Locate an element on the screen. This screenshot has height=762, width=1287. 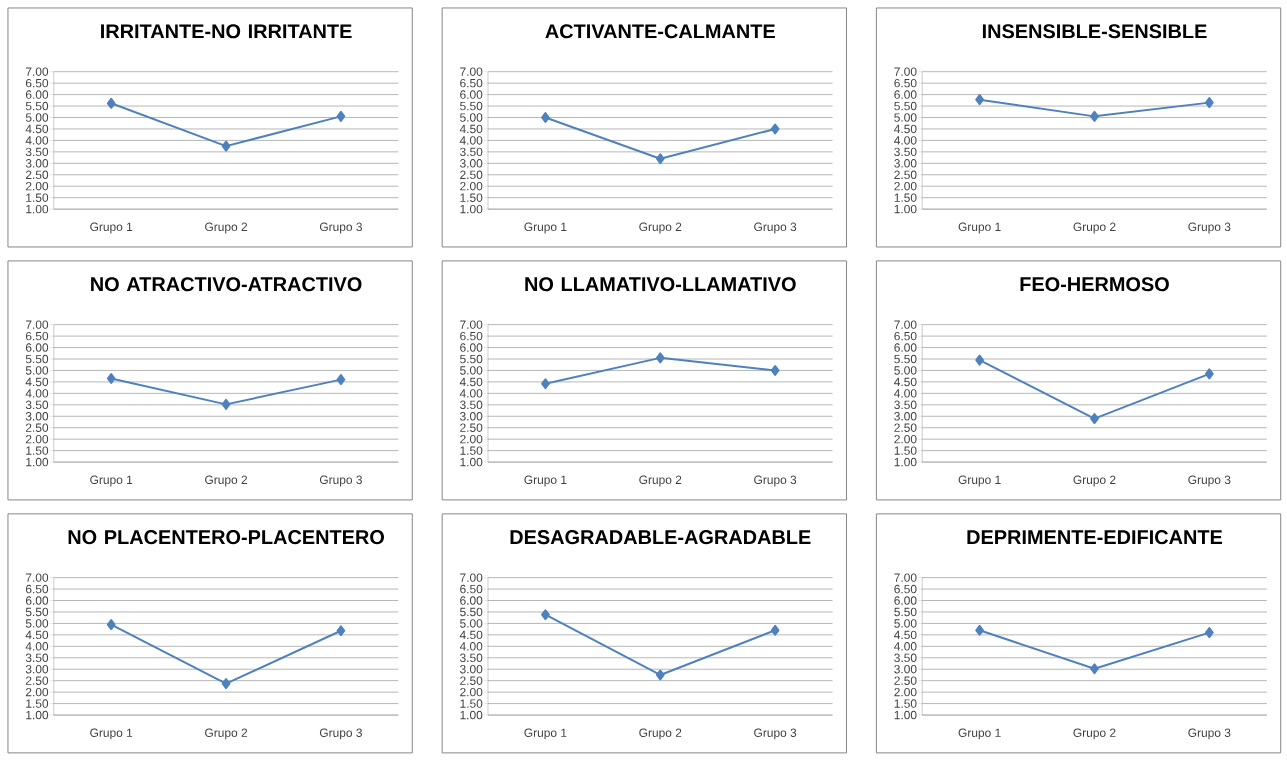
chart-title: IRRITANTE-NO IRRITANTE is located at coordinates (226, 31).